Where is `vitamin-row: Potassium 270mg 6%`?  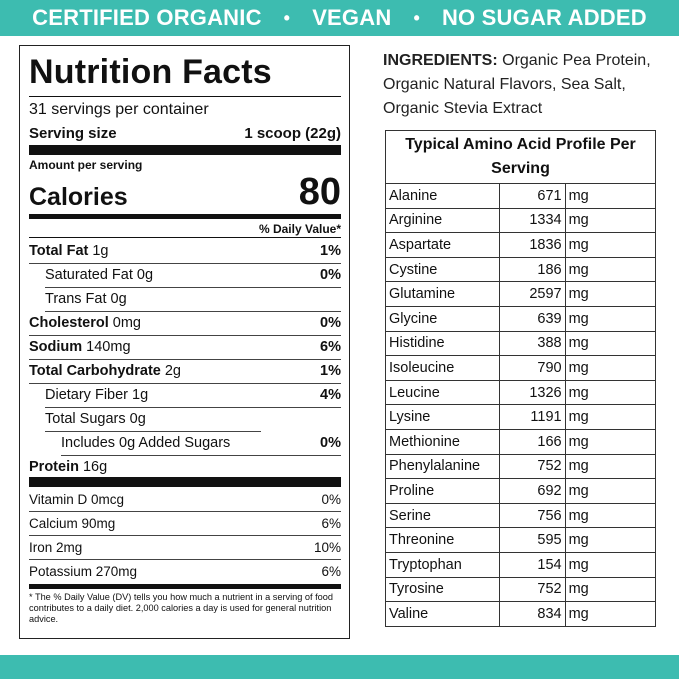 vitamin-row: Potassium 270mg 6% is located at coordinates (185, 571).